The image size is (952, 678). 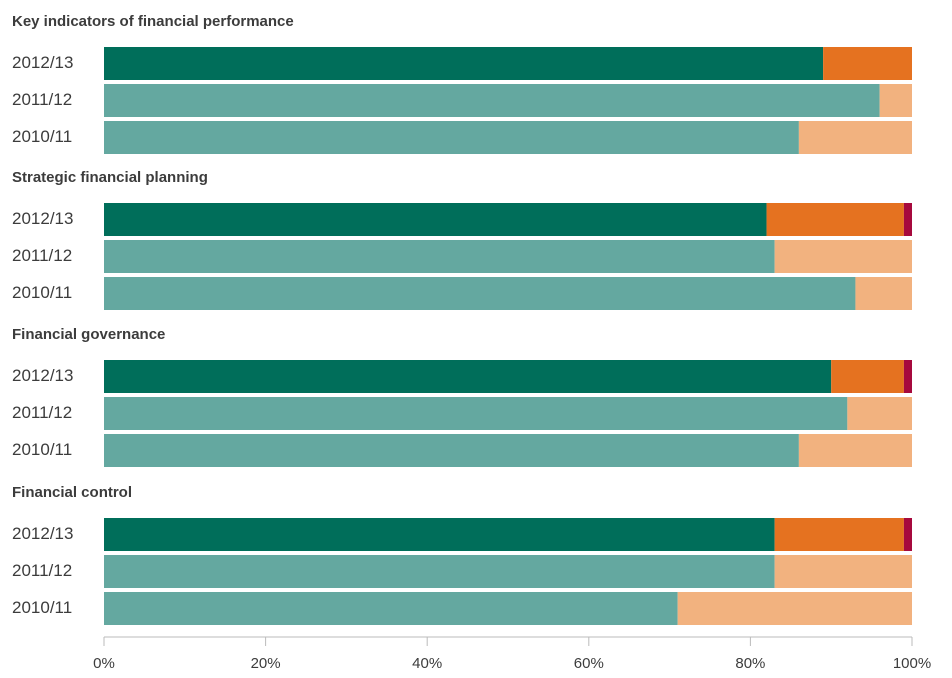 What do you see at coordinates (266, 663) in the screenshot?
I see `x-tick-label: 20%` at bounding box center [266, 663].